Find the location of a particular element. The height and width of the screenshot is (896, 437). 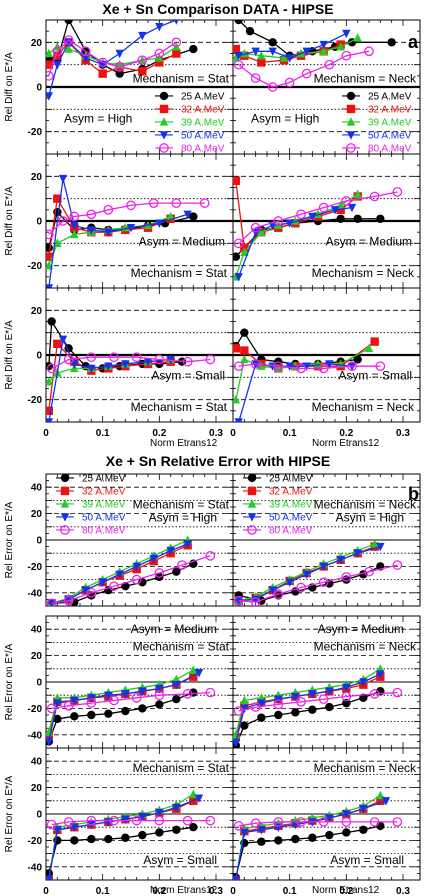

series-group is located at coordinates (131, 706).